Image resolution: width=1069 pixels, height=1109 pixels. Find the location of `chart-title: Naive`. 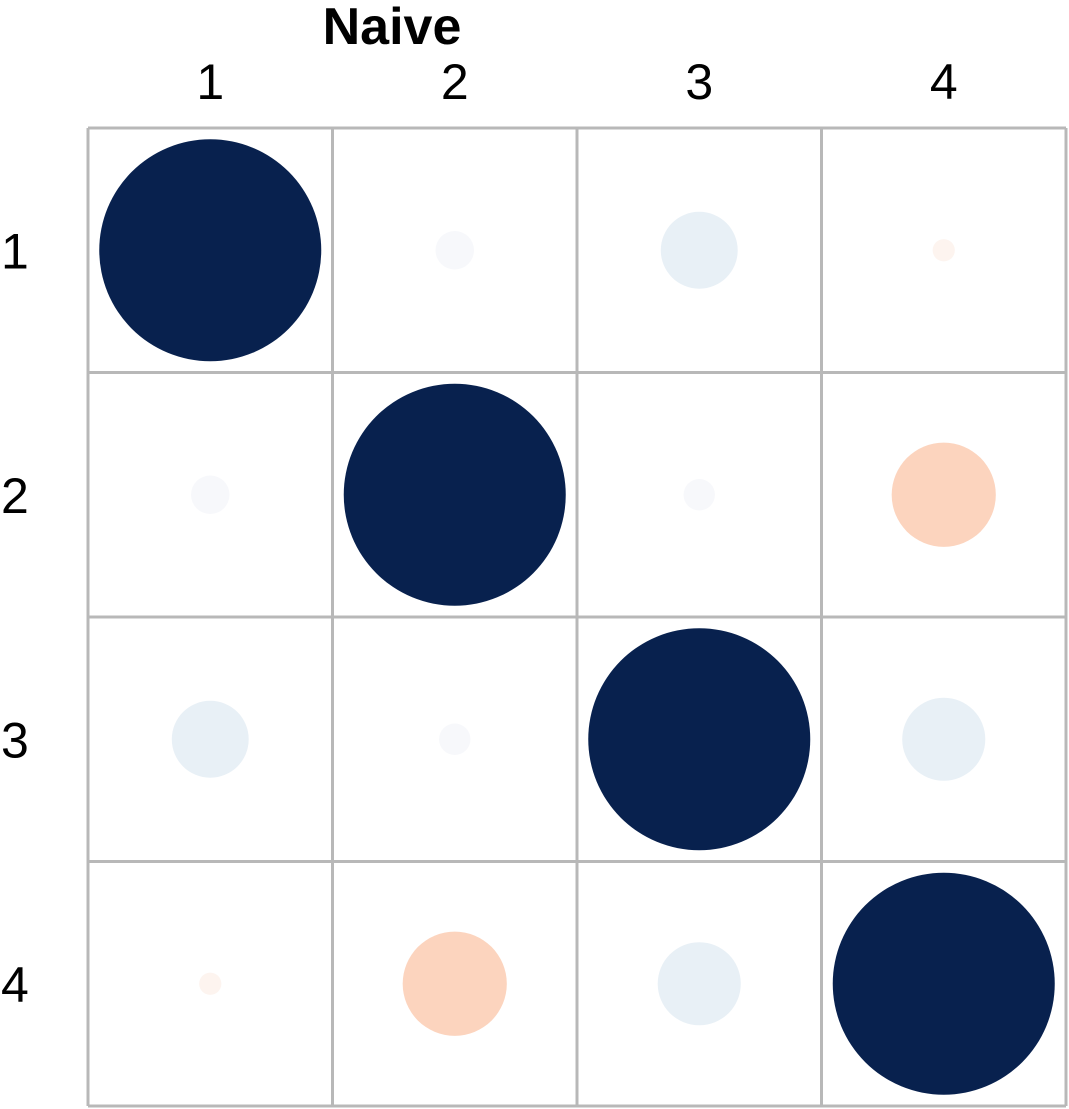

chart-title: Naive is located at coordinates (392, 28).